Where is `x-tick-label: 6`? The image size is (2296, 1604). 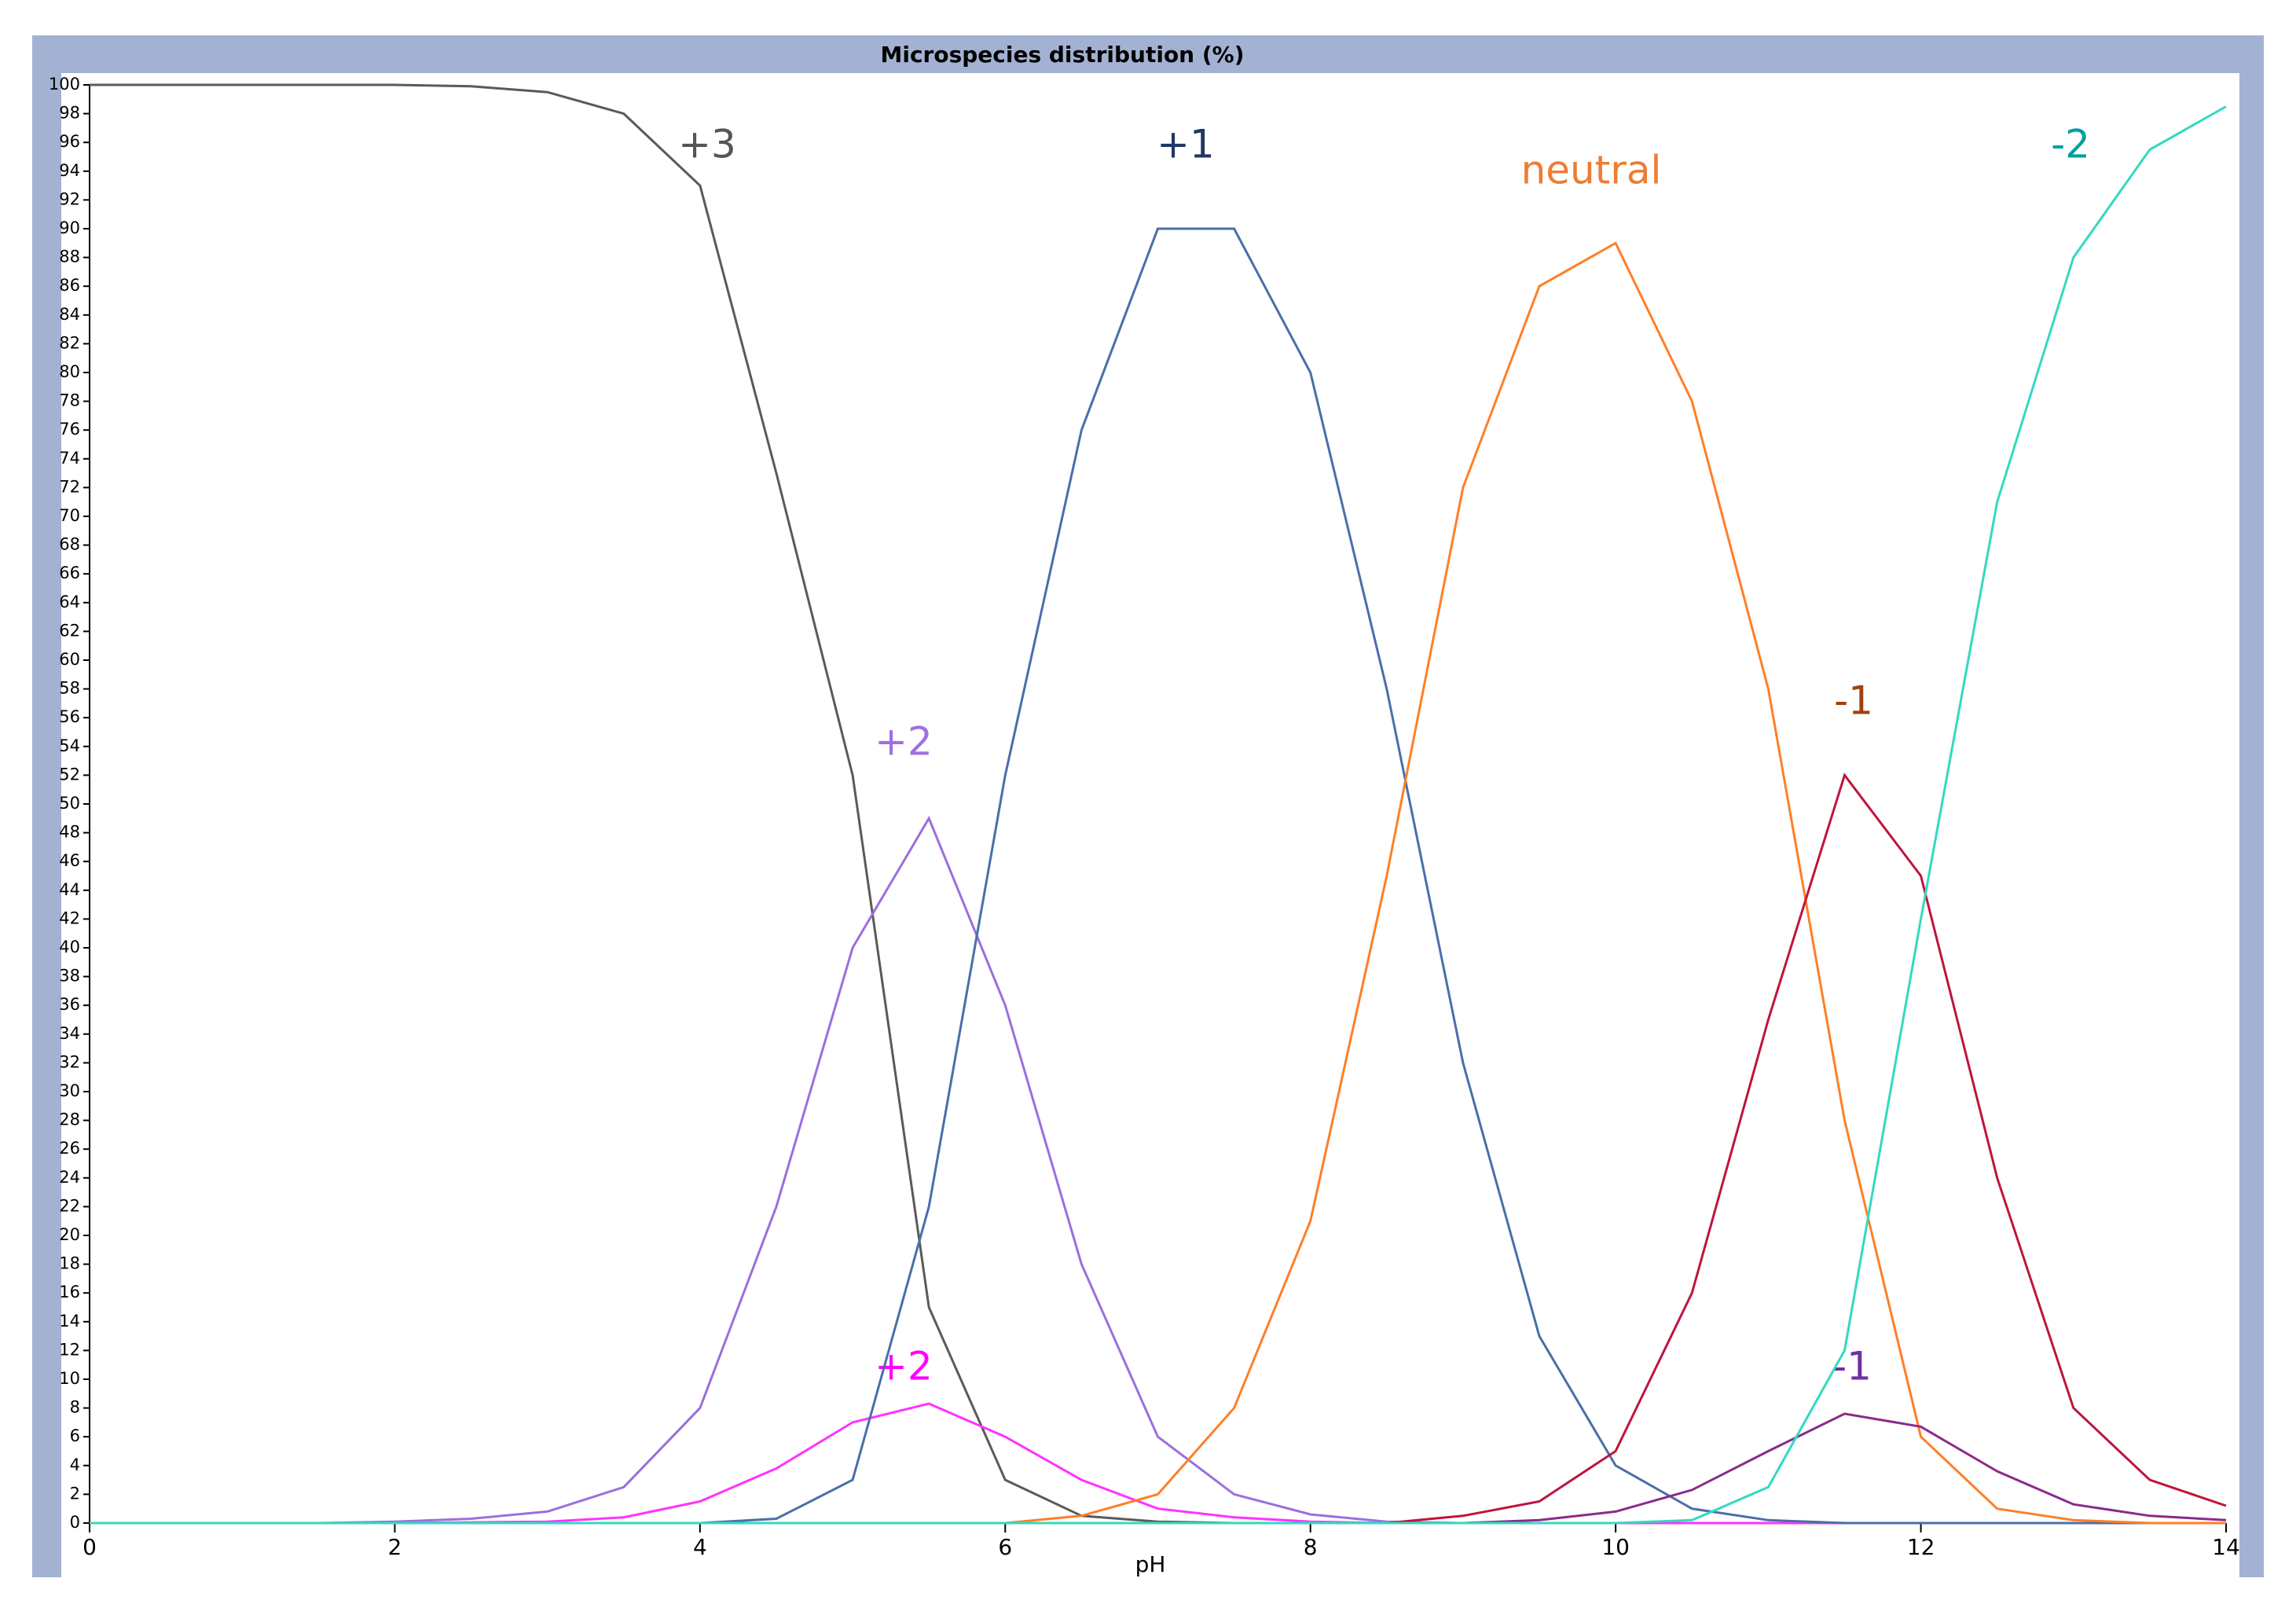
x-tick-label: 6 is located at coordinates (1005, 1547).